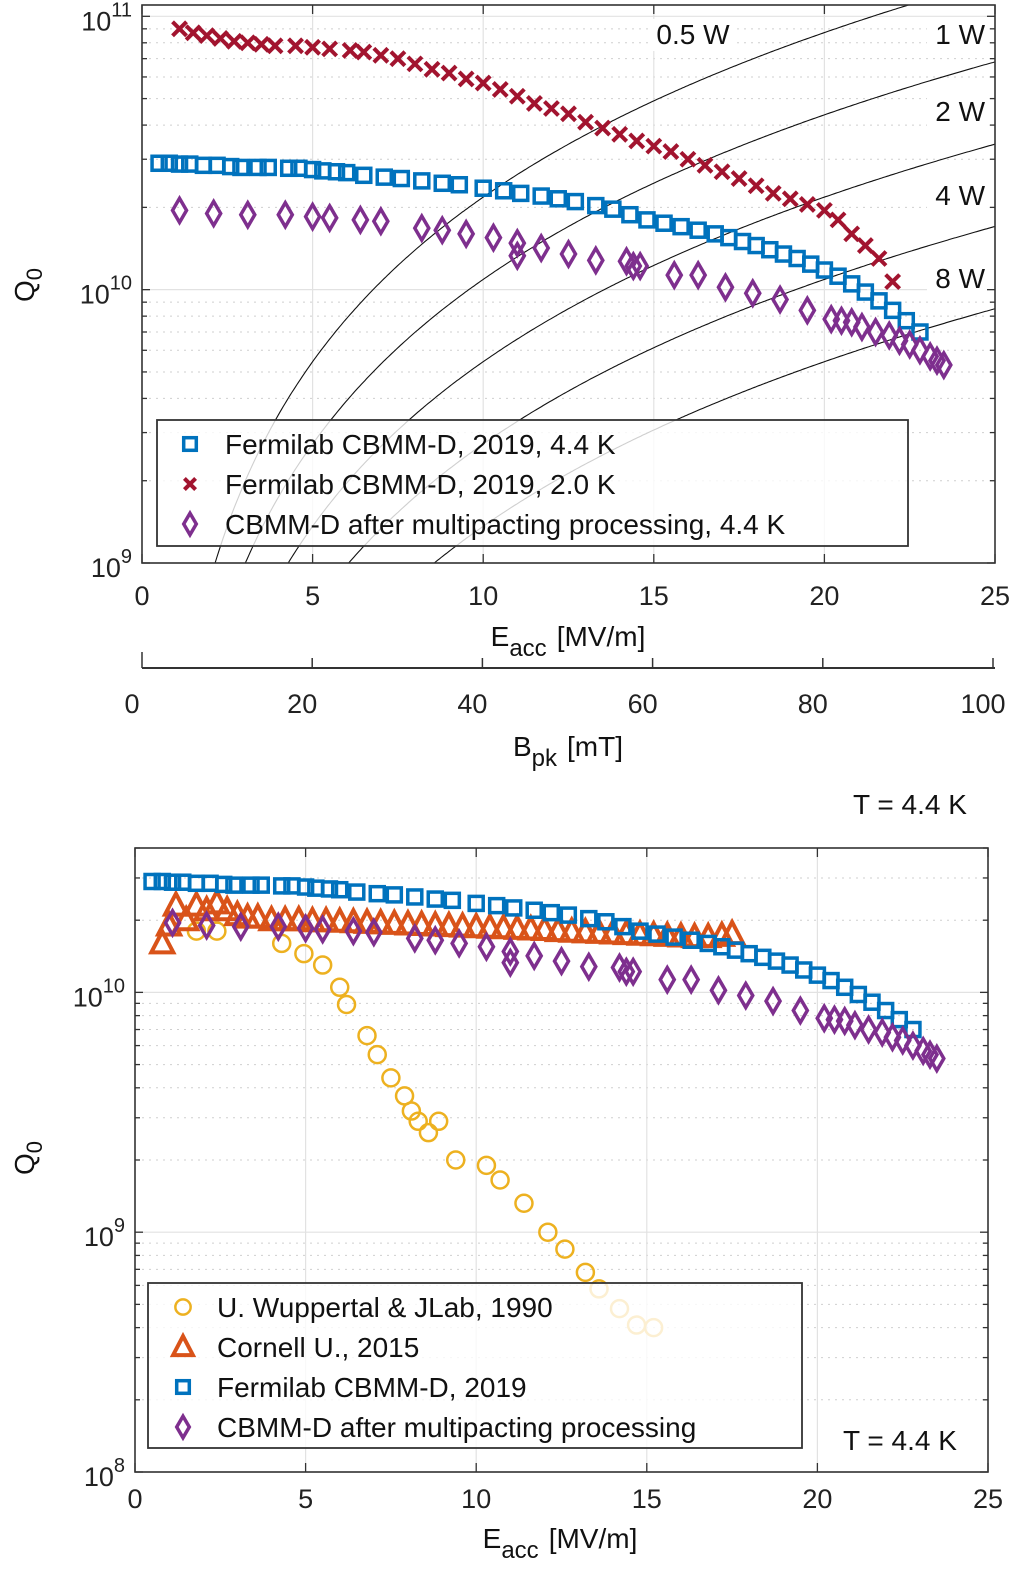  I want to click on legend-entry: Fermilab CBMM-D, 2019, so click(372, 1387).